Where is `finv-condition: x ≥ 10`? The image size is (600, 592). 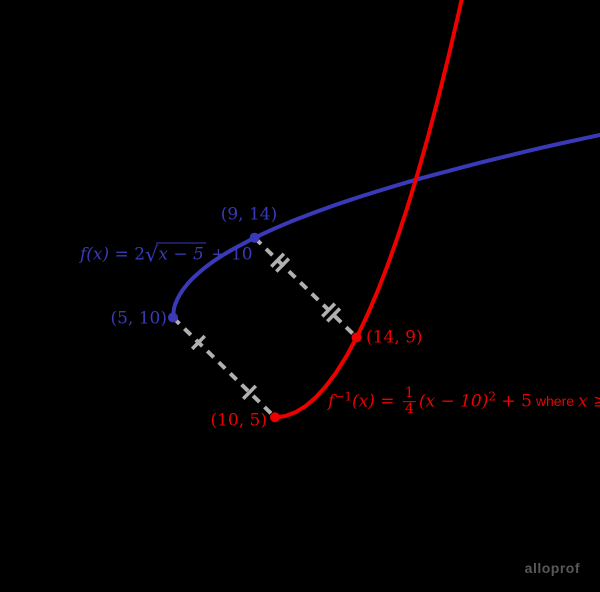
finv-condition: x ≥ 10 is located at coordinates (589, 401).